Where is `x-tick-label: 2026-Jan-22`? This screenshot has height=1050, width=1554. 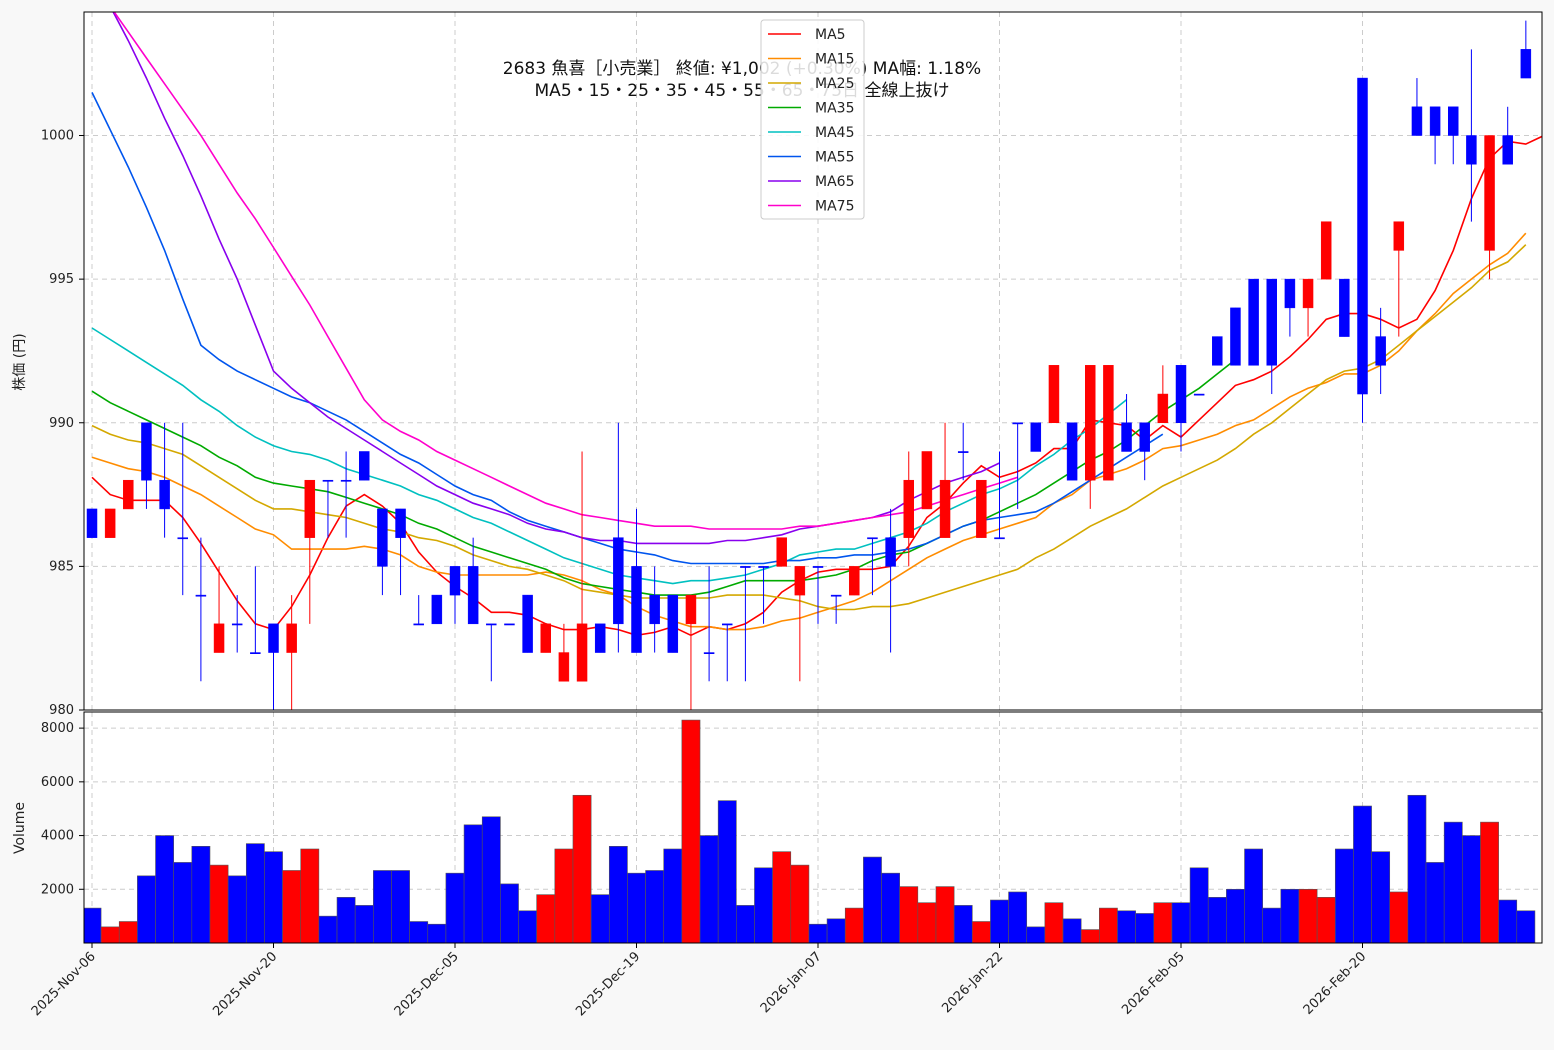
x-tick-label: 2026-Jan-22 is located at coordinates (972, 982).